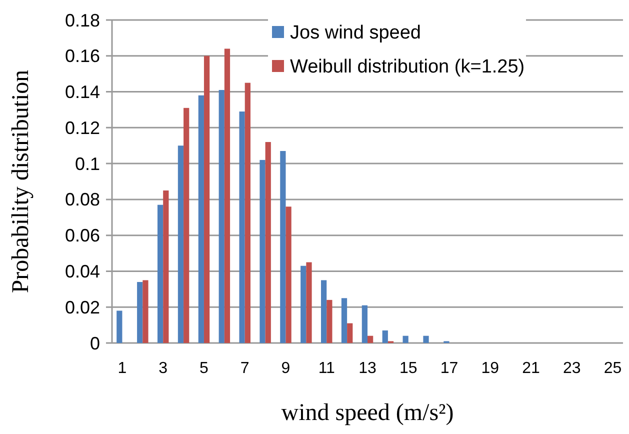 The width and height of the screenshot is (629, 434). Describe the element at coordinates (82, 307) in the screenshot. I see `y-tick-label: 0.02` at that location.